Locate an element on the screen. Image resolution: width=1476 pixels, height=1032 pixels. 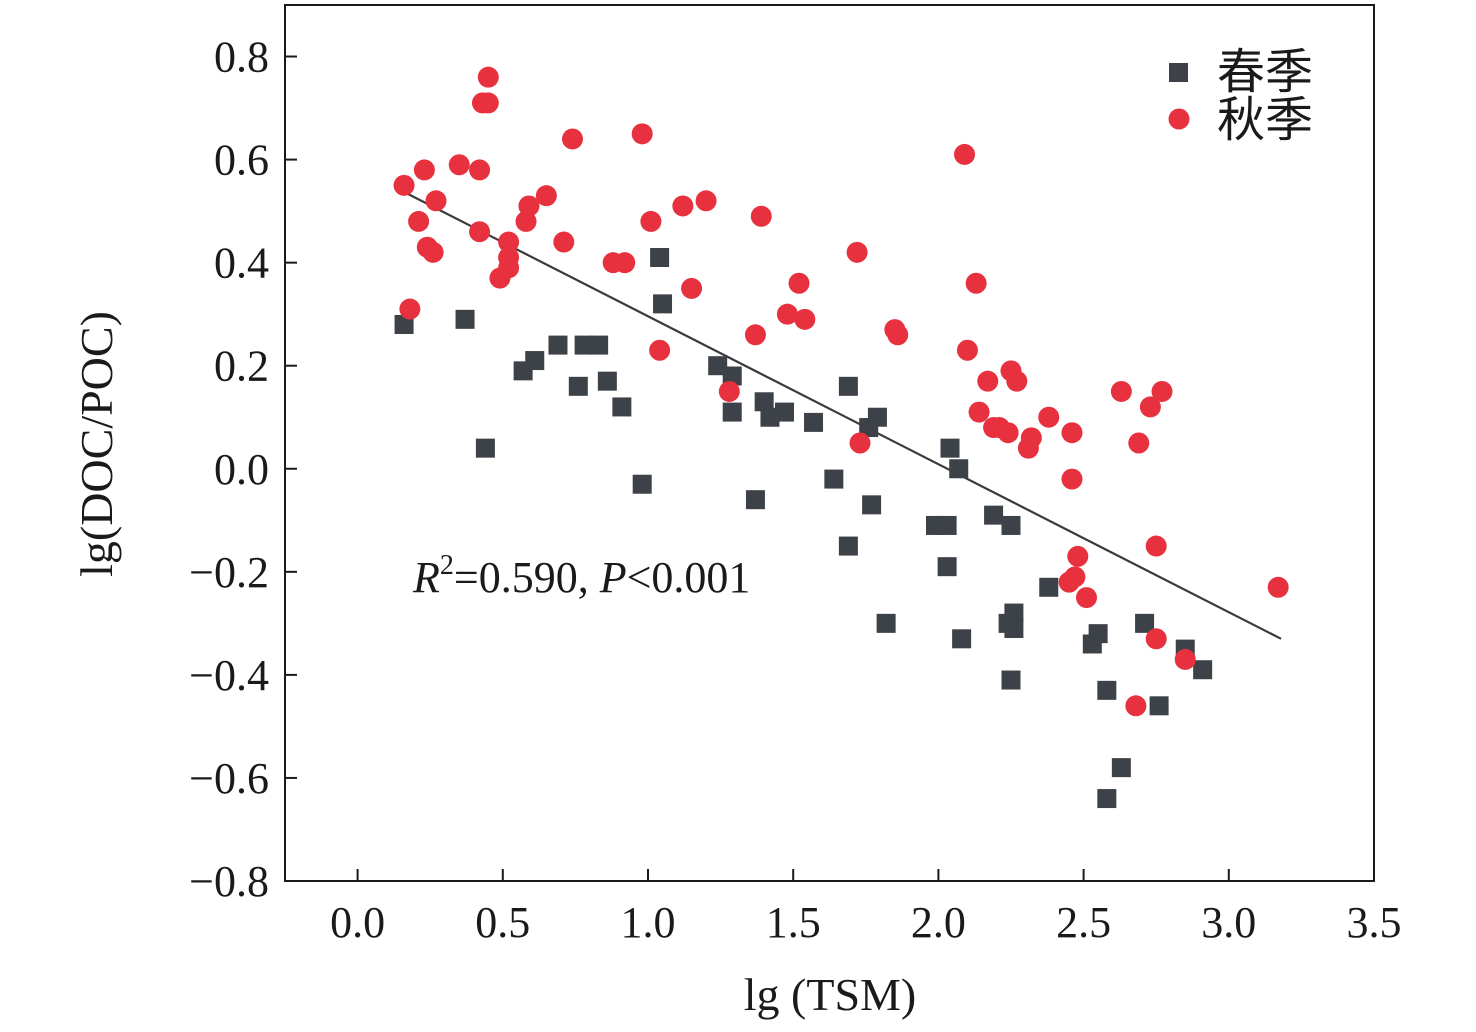
y-tick-label: 0.2 is located at coordinates (241, 366).